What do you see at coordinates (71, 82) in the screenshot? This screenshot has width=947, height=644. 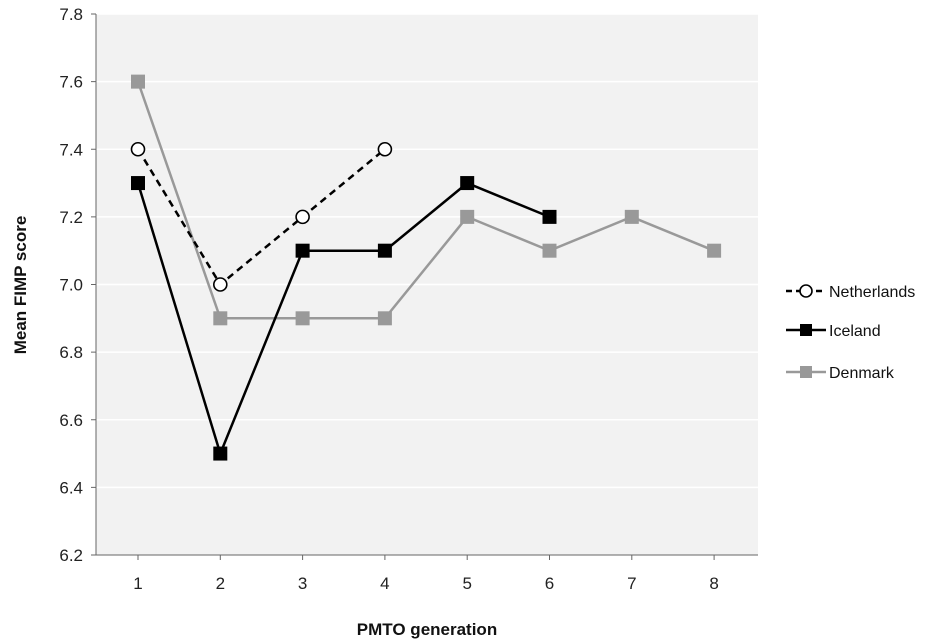 I see `y-tick-label: 7.6` at bounding box center [71, 82].